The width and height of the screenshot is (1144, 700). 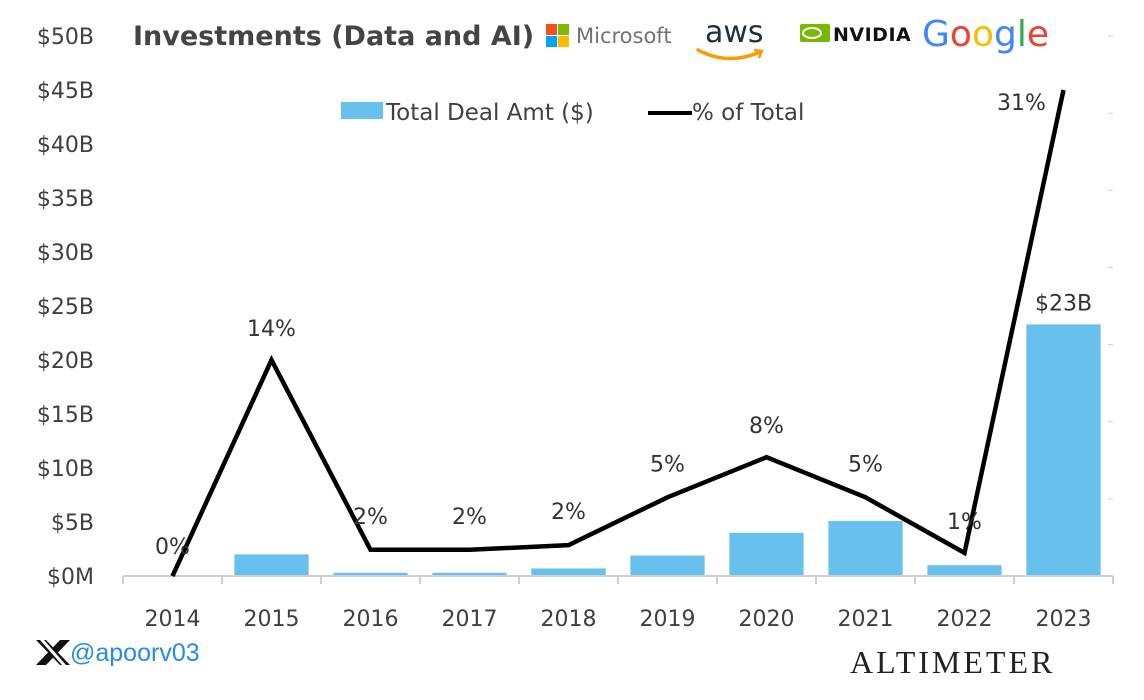 What do you see at coordinates (65, 415) in the screenshot?
I see `y-tick-label: $15B` at bounding box center [65, 415].